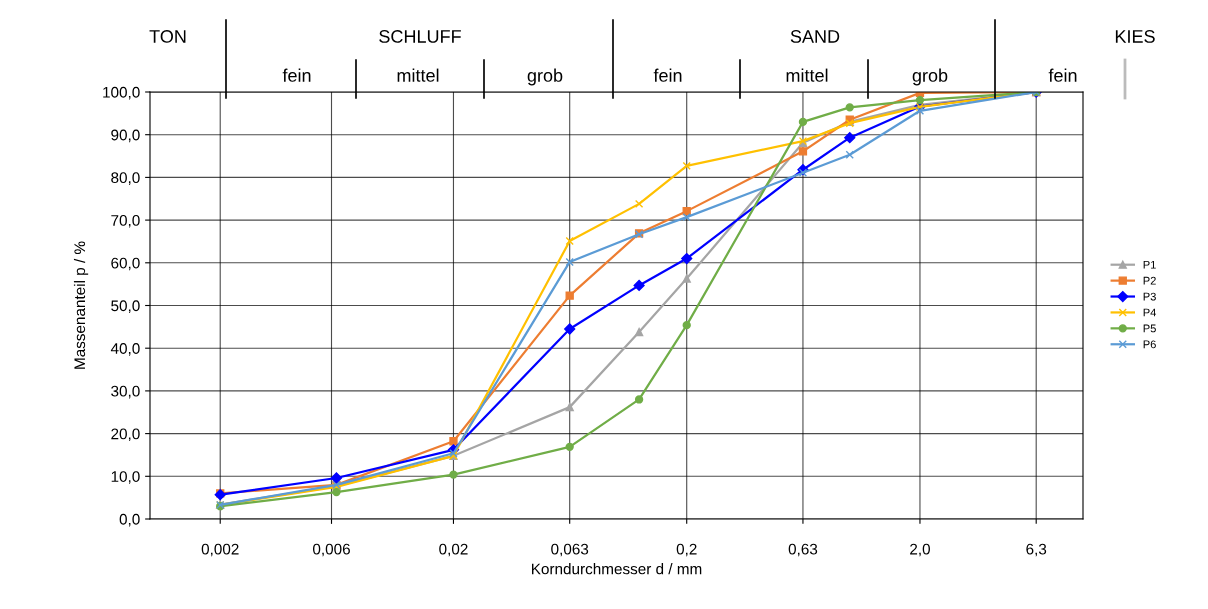 This screenshot has height=609, width=1208. Describe the element at coordinates (125, 477) in the screenshot. I see `y-tick-label: 10,0` at that location.